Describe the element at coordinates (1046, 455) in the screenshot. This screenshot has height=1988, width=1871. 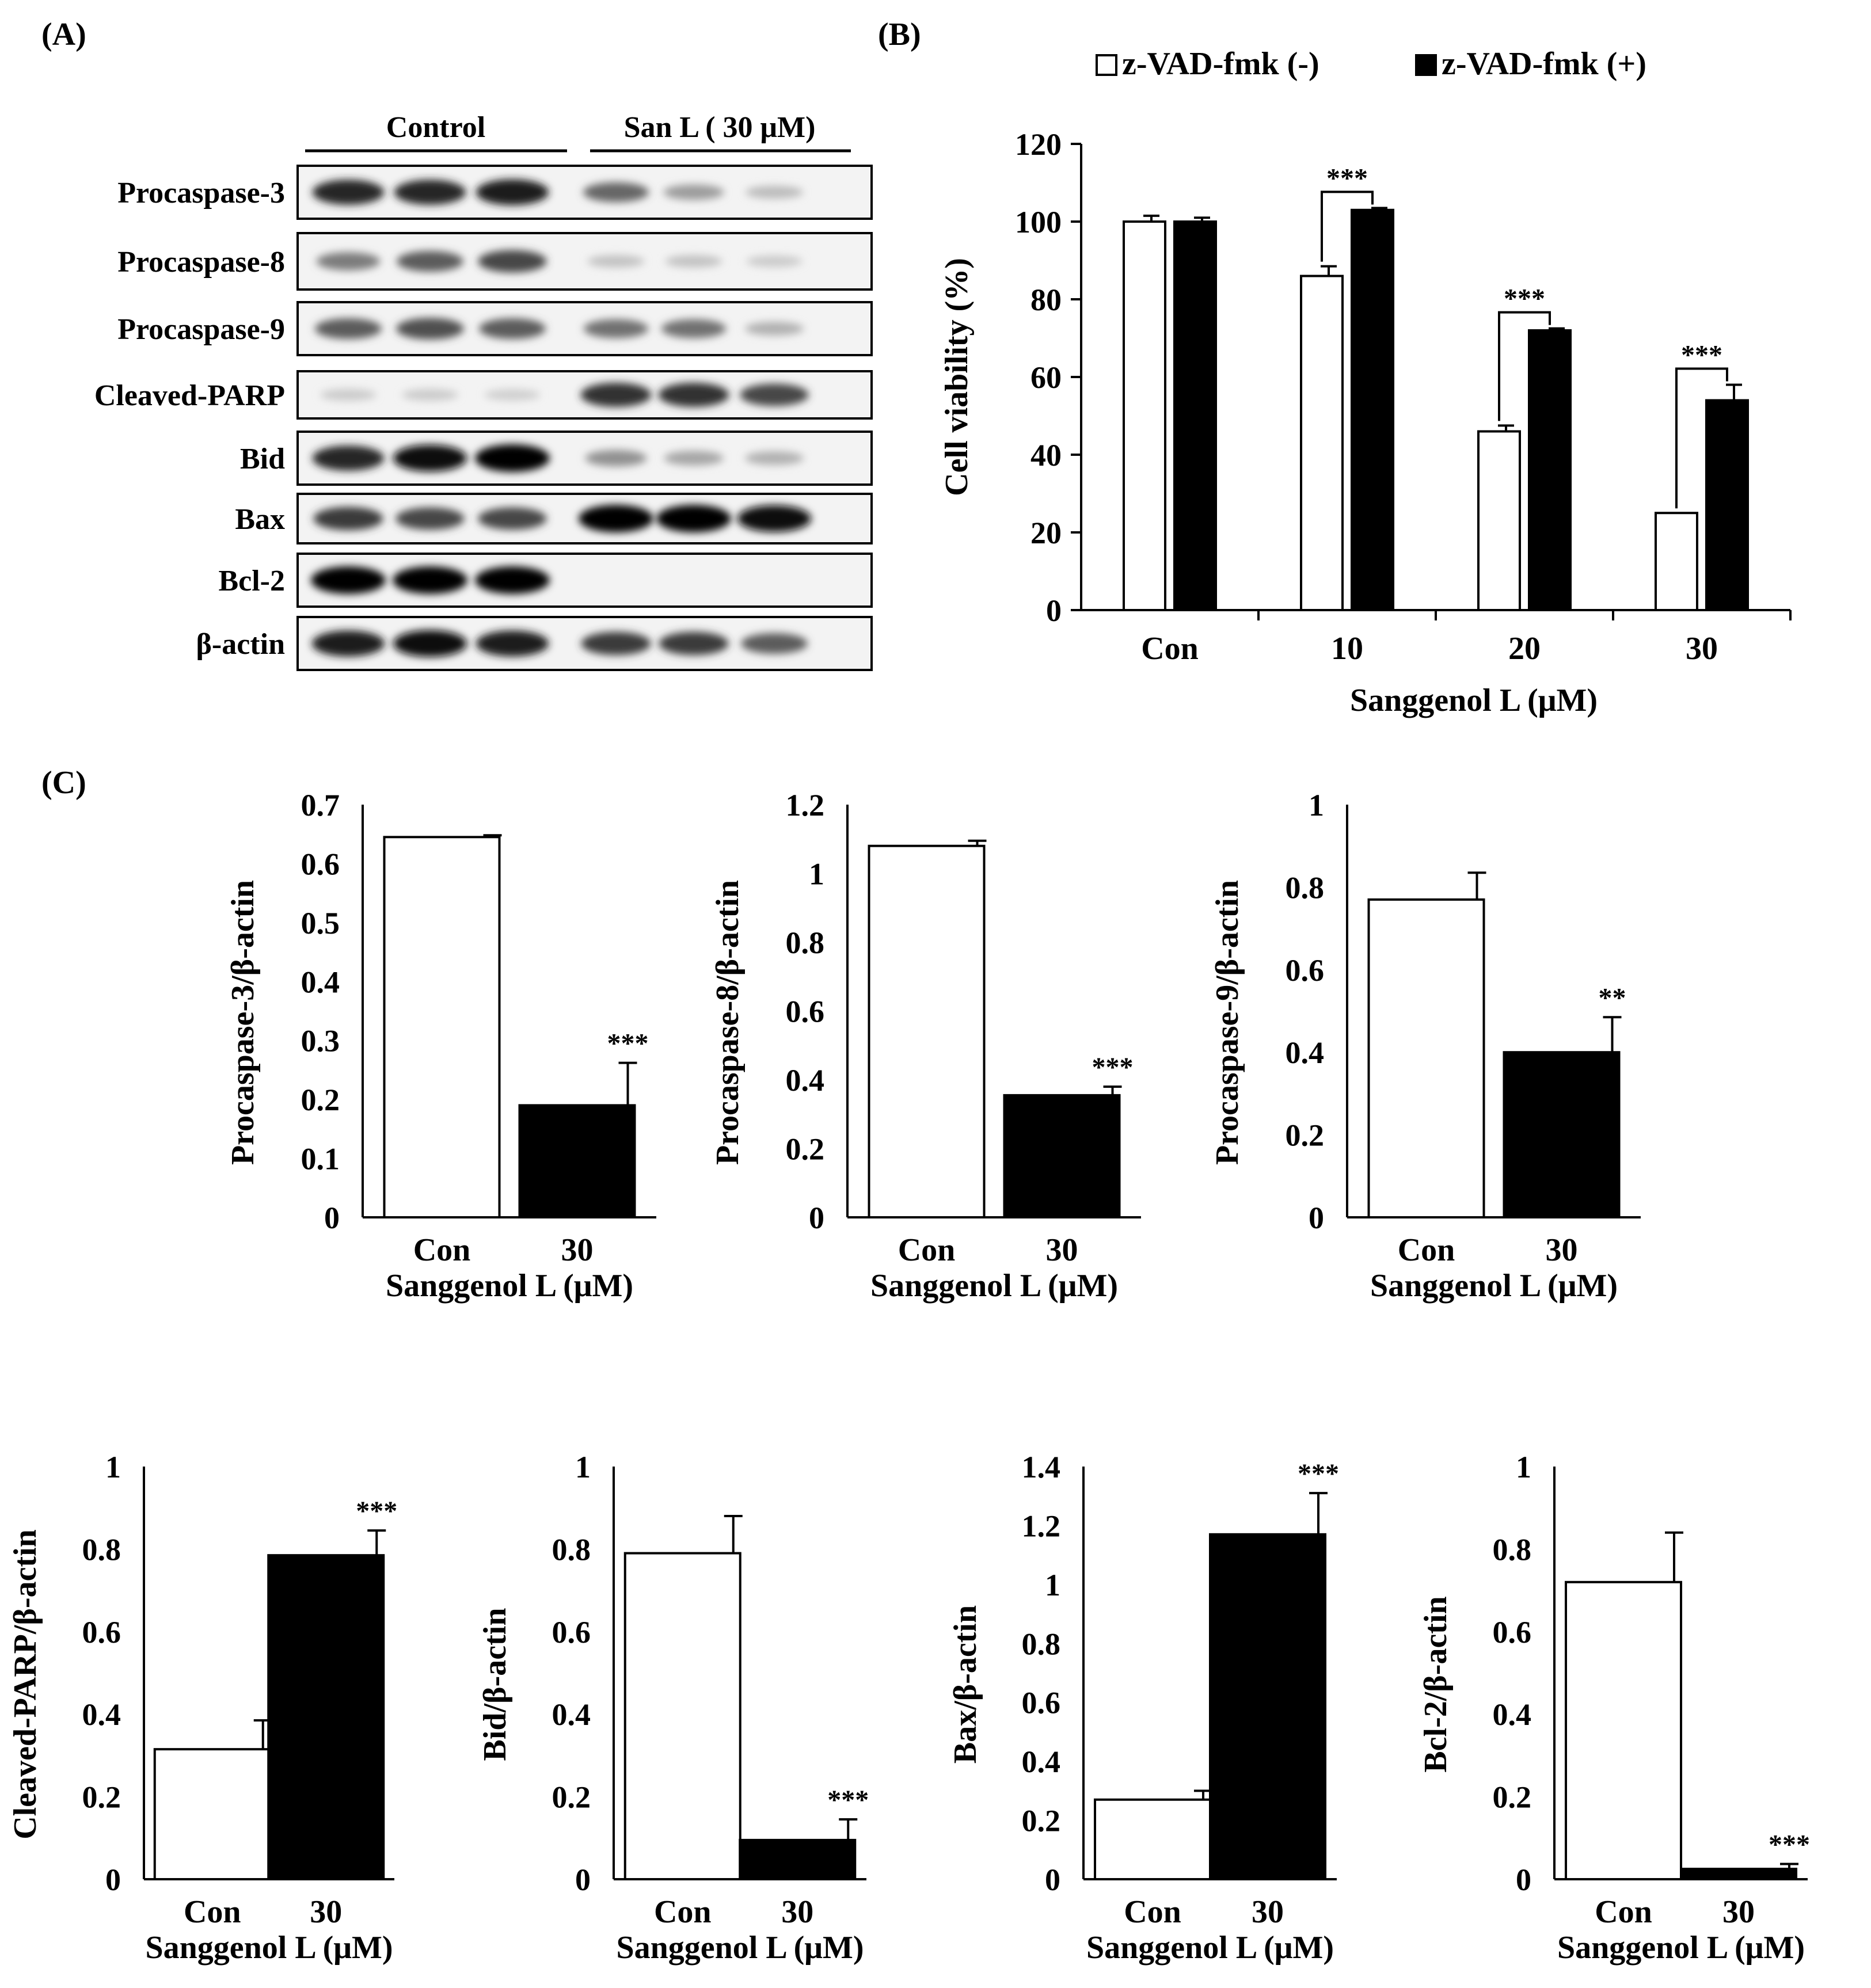
I see `y-tick-label: 40` at that location.